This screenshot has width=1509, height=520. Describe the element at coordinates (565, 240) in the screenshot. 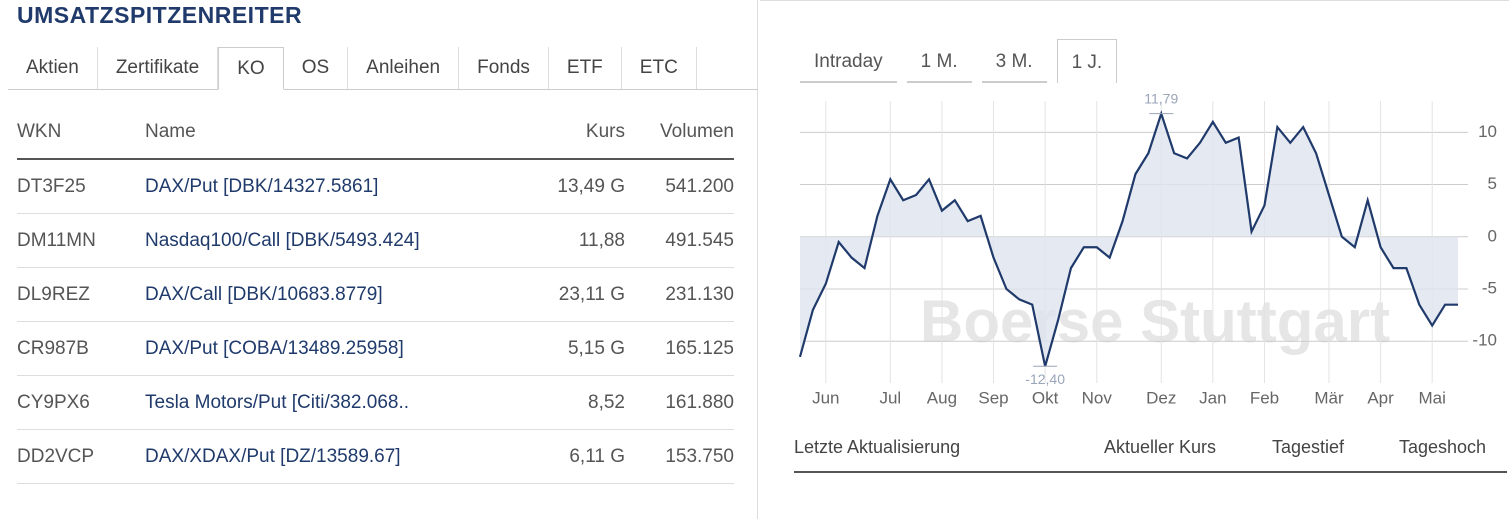

I see `cell: 11,88` at that location.